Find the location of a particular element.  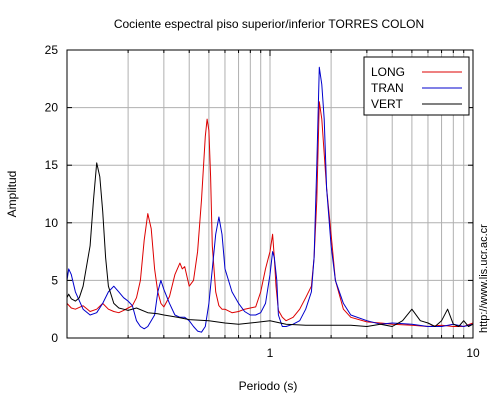

y-axis-label: Amplitud is located at coordinates (12, 194).